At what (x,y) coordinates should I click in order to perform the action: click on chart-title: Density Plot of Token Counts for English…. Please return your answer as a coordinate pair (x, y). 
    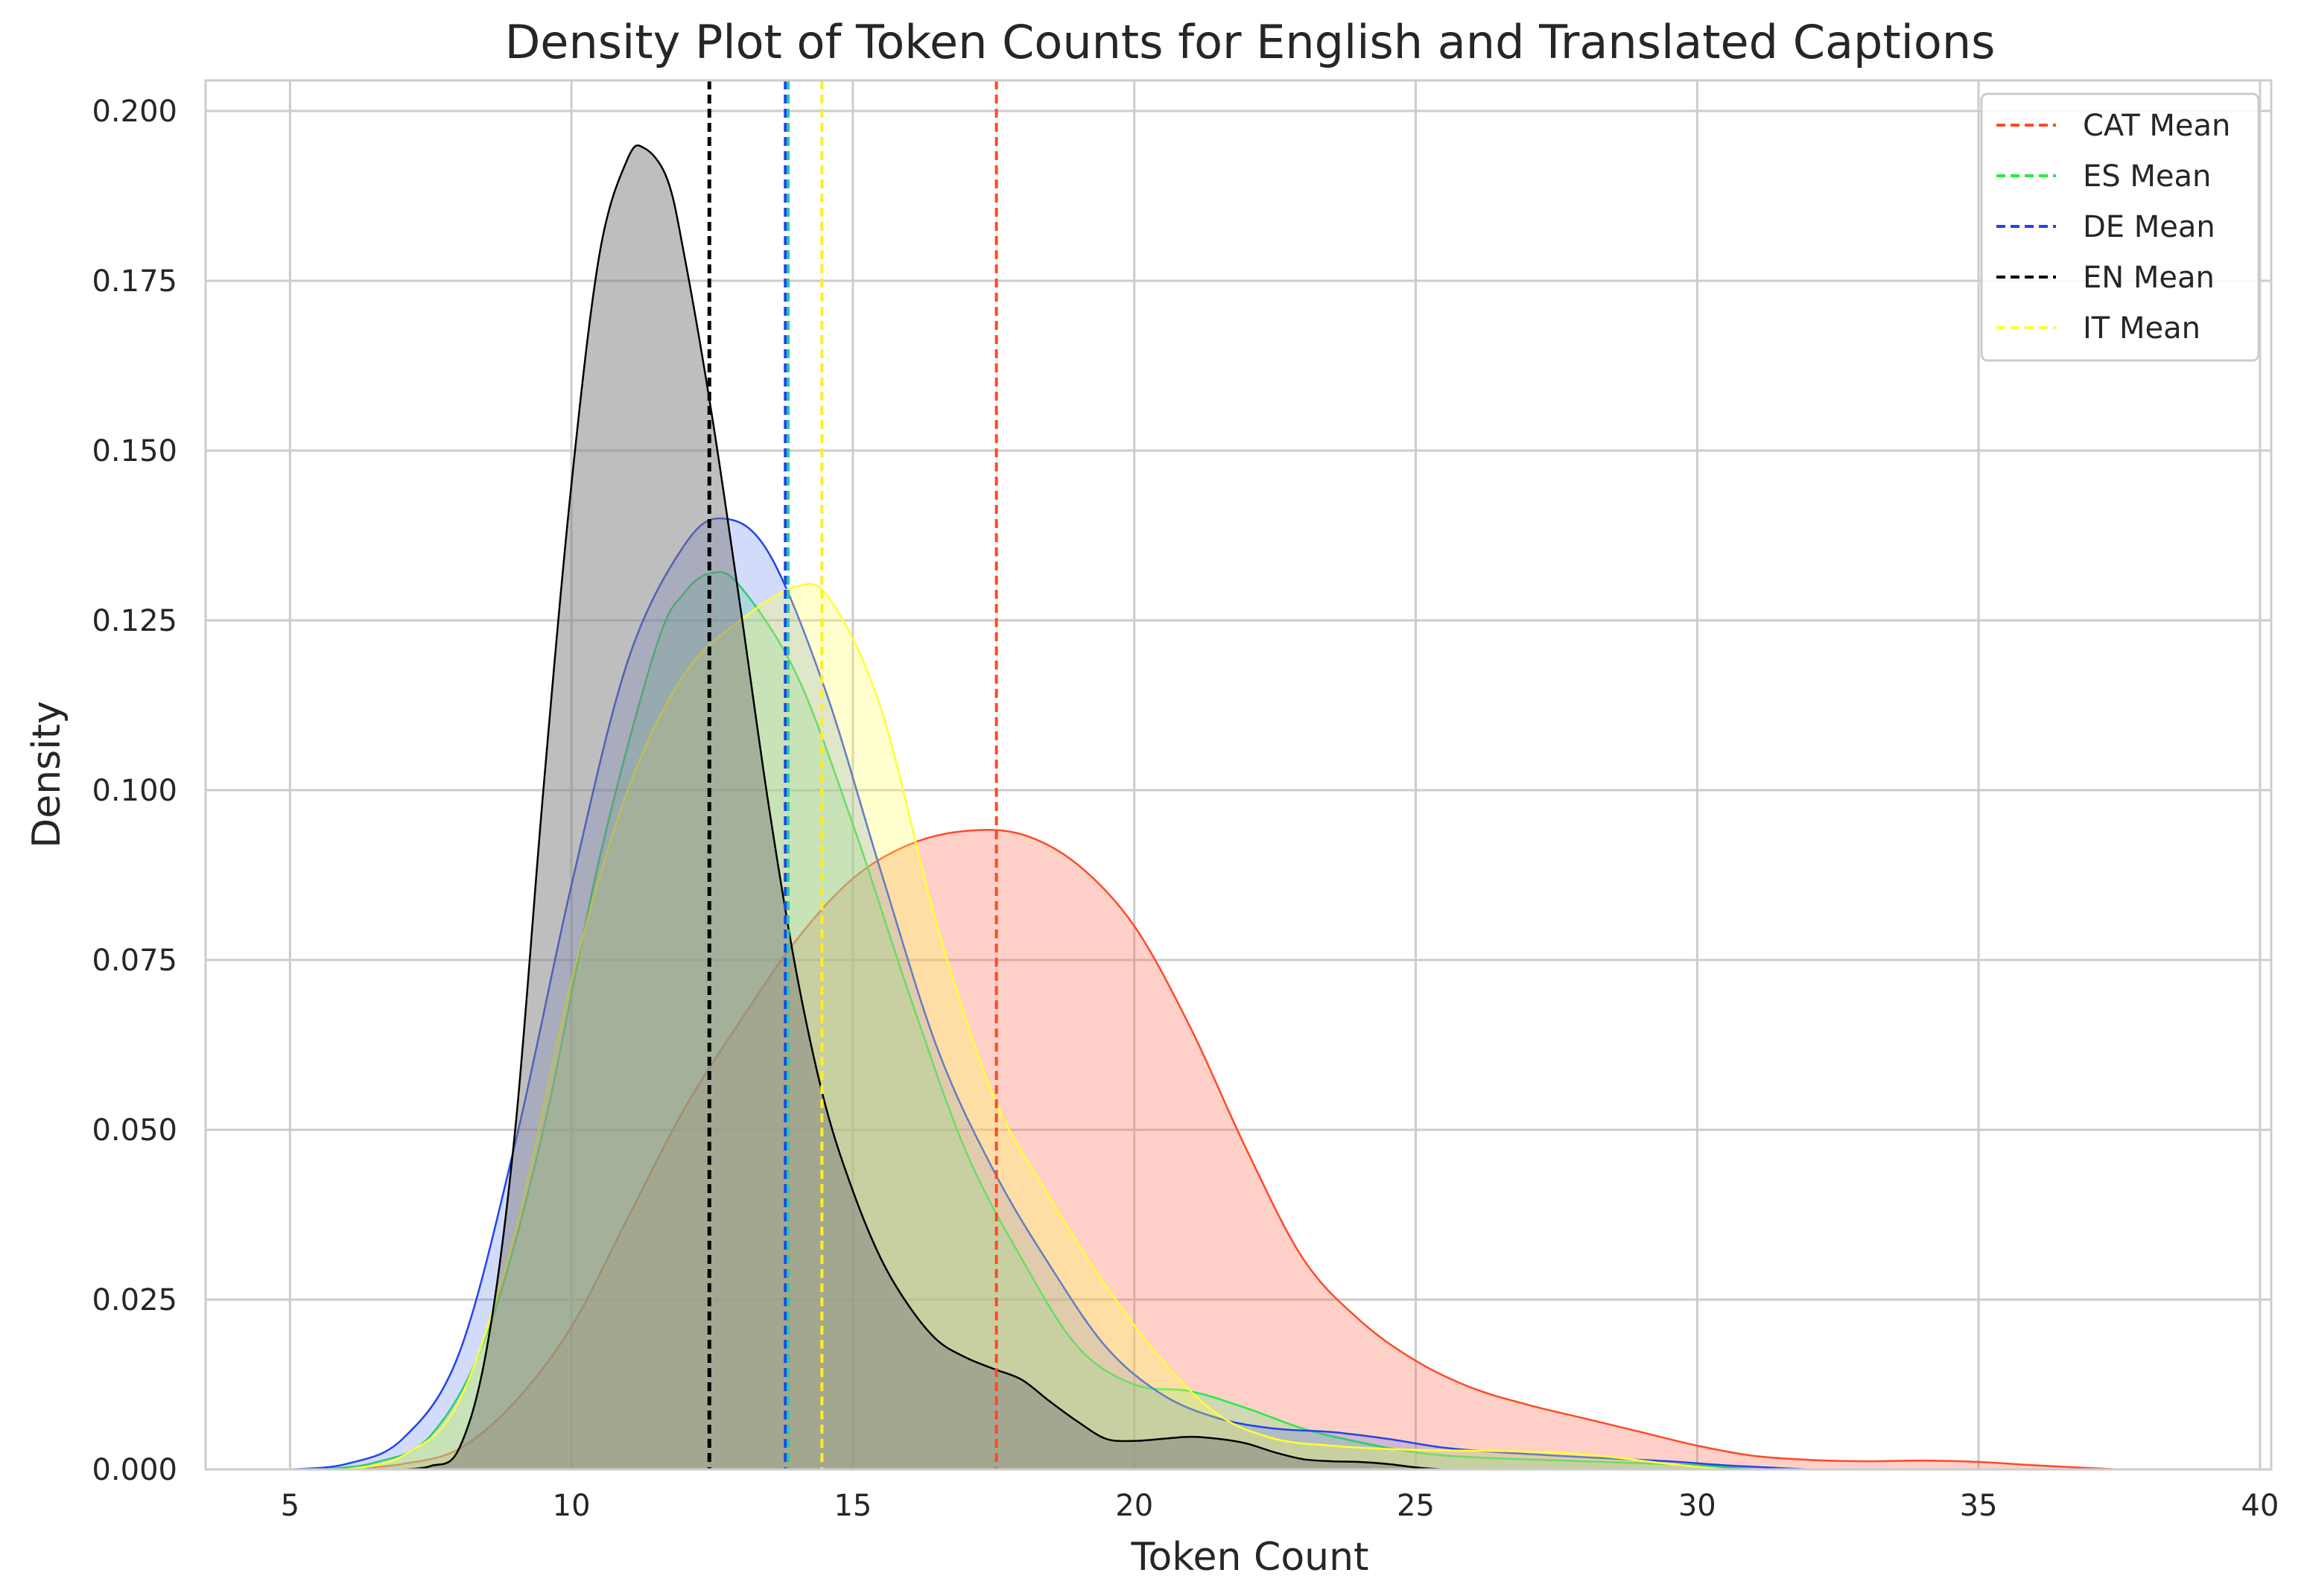
    Looking at the image, I should click on (1250, 42).